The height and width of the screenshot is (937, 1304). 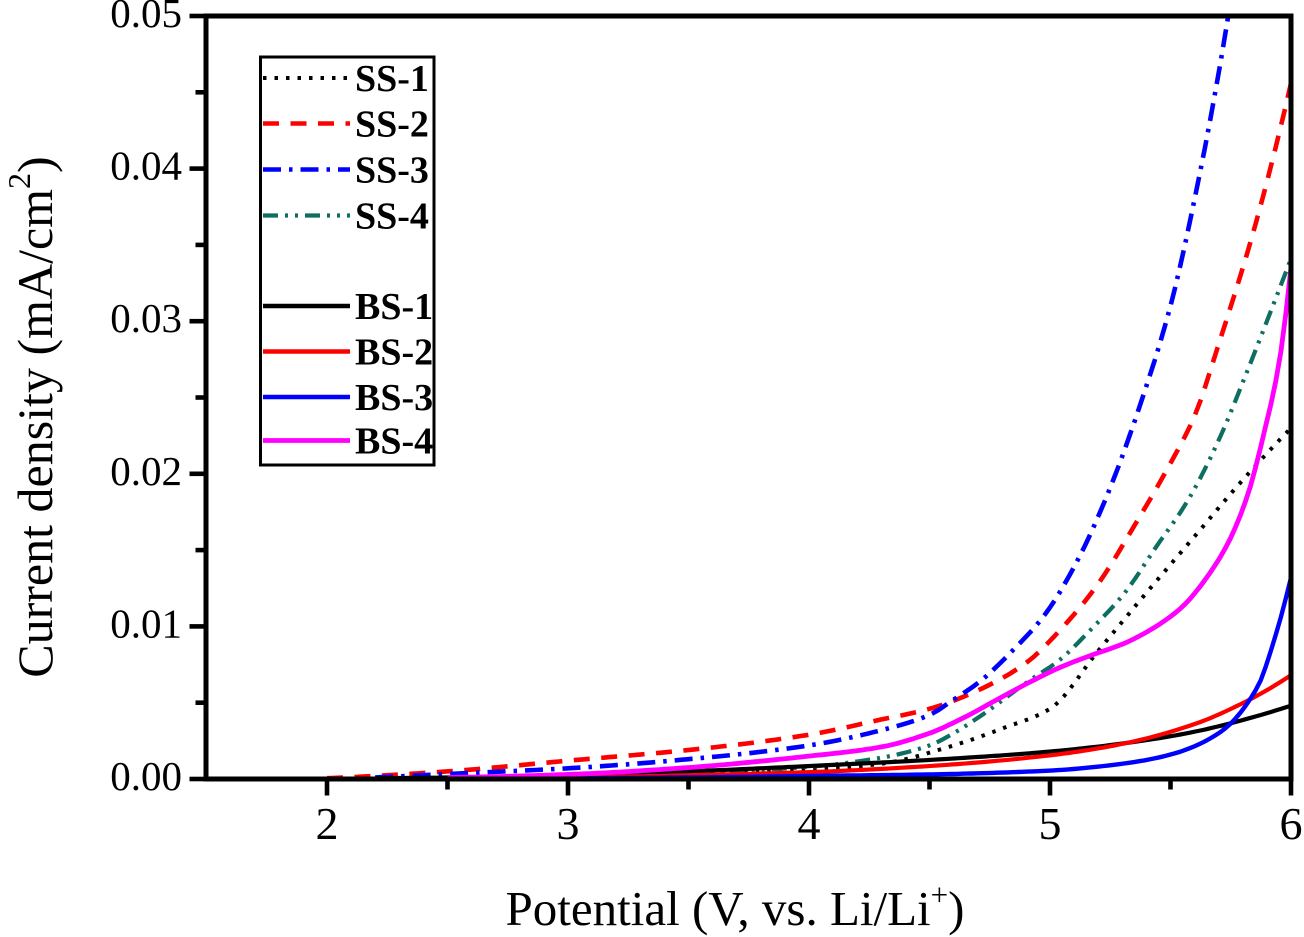 What do you see at coordinates (568, 823) in the screenshot?
I see `svg-text: 3` at bounding box center [568, 823].